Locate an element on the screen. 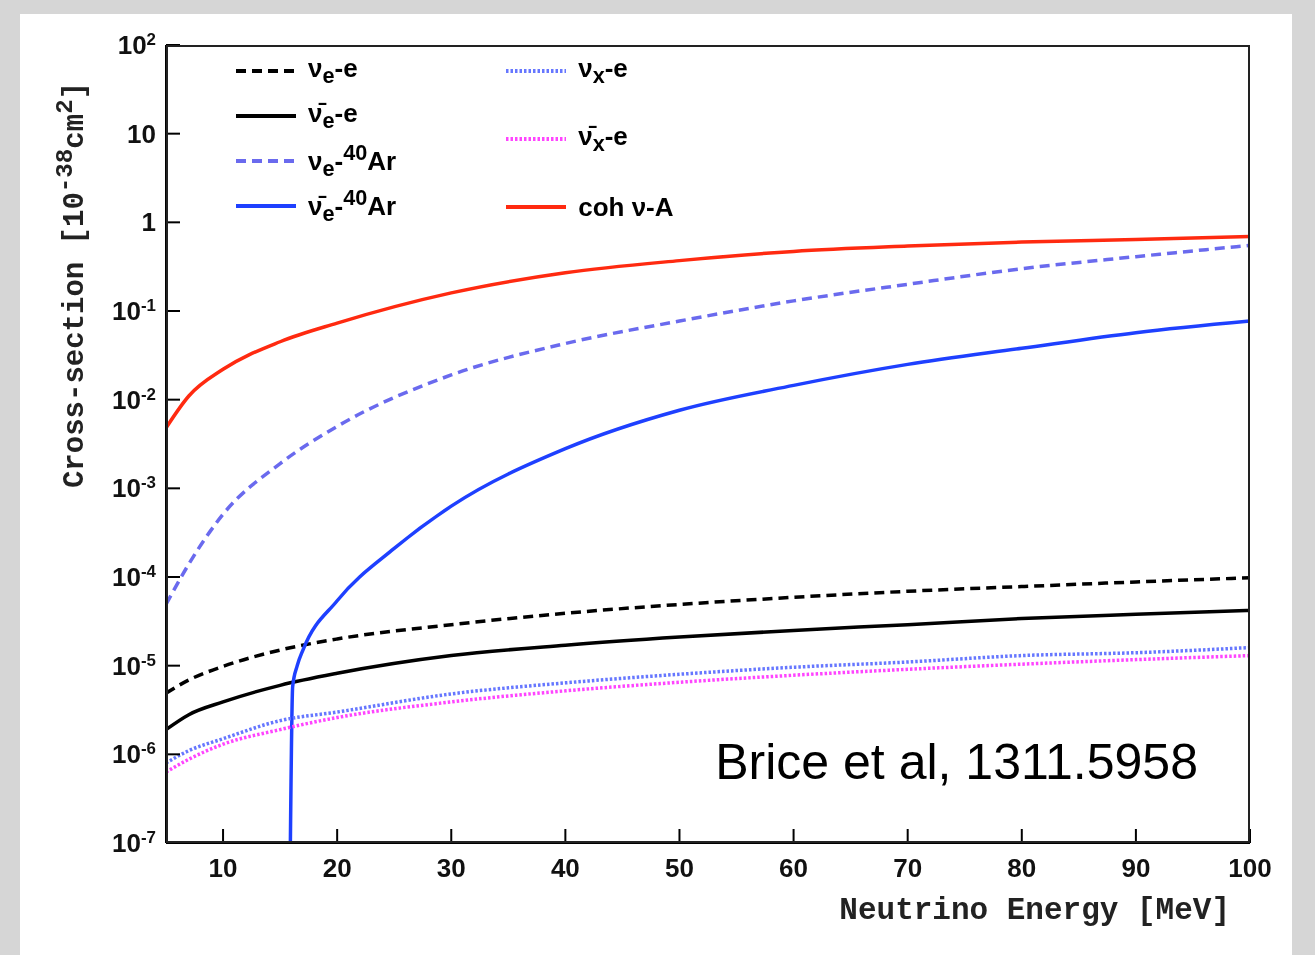  annotation: Brice et al, 1311.5958 is located at coordinates (956, 762).